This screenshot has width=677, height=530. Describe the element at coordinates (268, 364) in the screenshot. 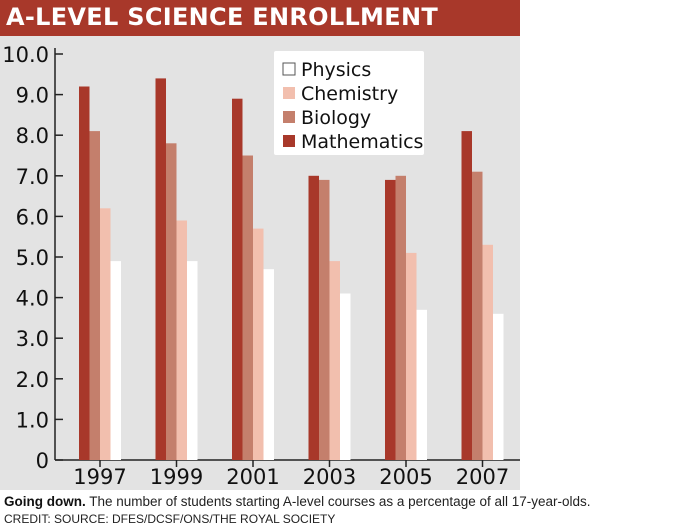

I see `bar-physics-2001` at that location.